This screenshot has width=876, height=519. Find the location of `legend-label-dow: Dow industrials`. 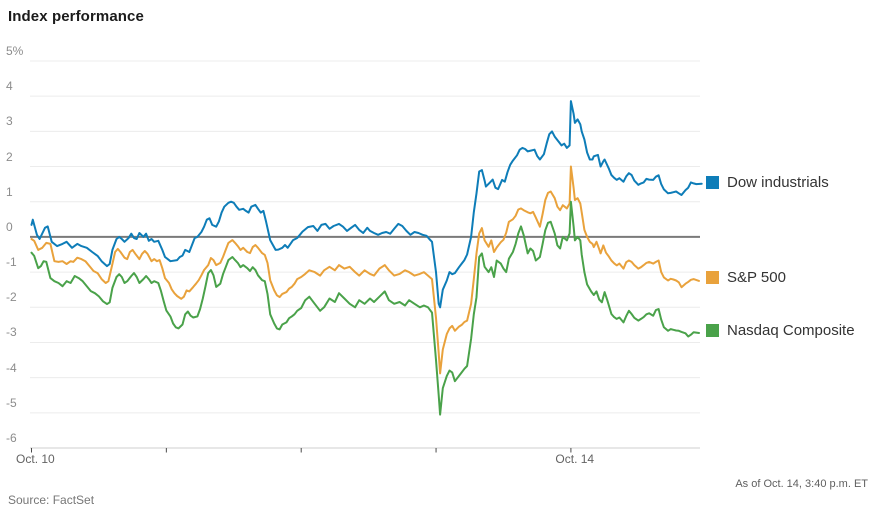

legend-label-dow: Dow industrials is located at coordinates (778, 182).